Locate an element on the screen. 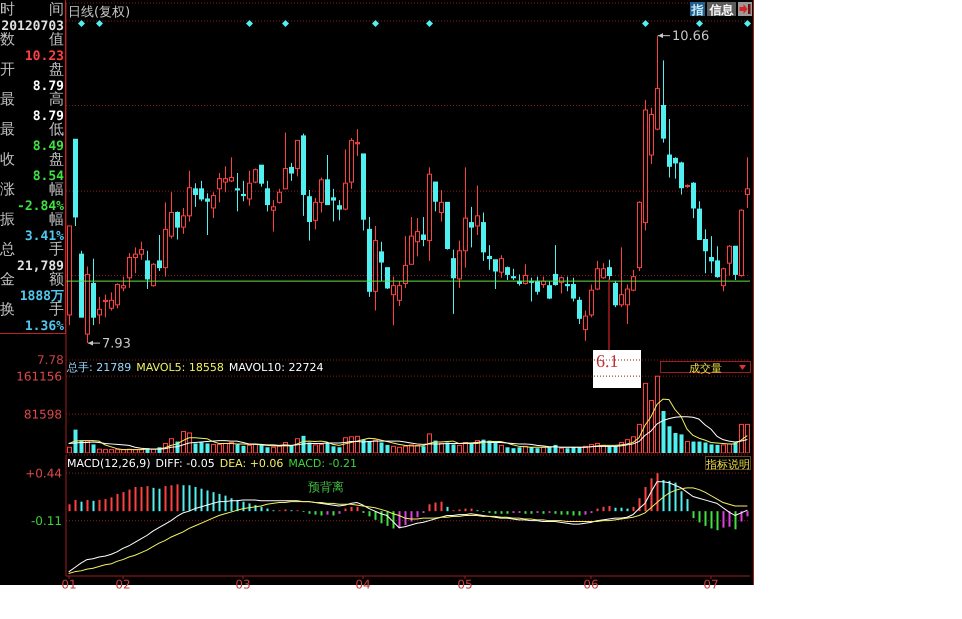 This screenshot has height=619, width=962. text: 收盘 is located at coordinates (32, 159).